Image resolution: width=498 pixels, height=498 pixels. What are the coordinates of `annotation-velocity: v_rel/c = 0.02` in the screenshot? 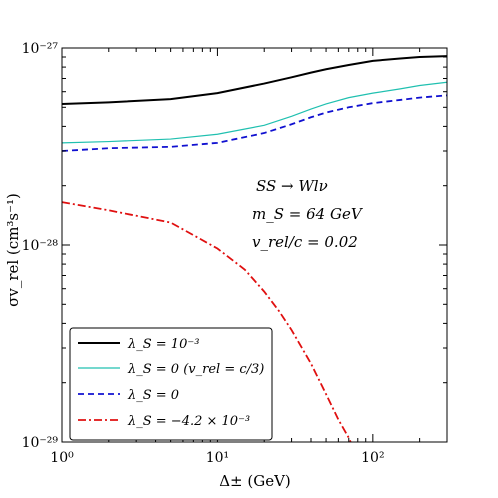 It's located at (305, 242).